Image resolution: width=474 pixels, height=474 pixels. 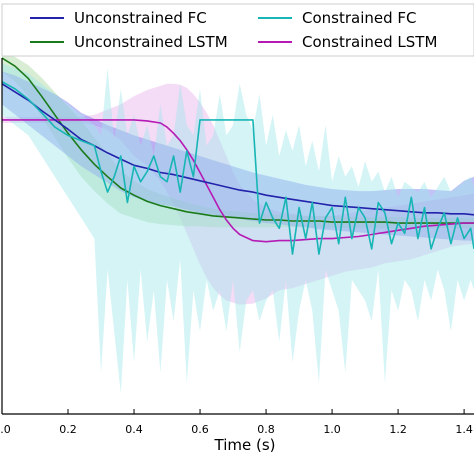 What do you see at coordinates (359, 18) in the screenshot?
I see `constrained-fc-legend-label: Constrained FC` at bounding box center [359, 18].